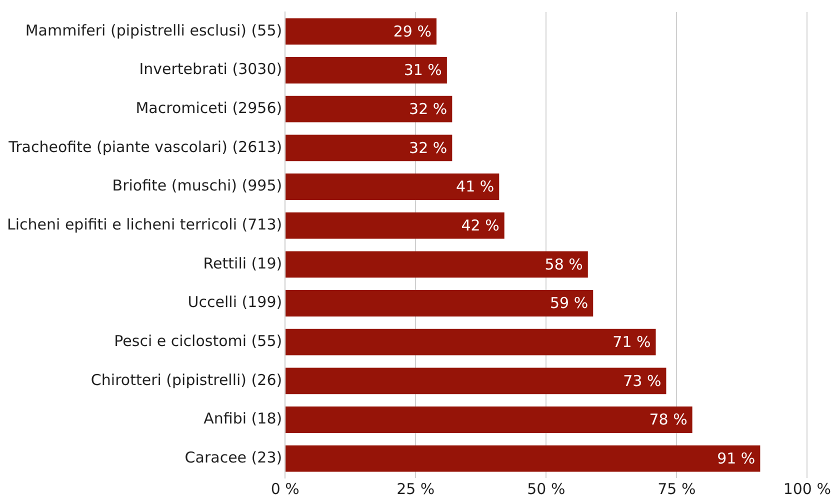 This screenshot has height=502, width=834. Describe the element at coordinates (235, 302) in the screenshot. I see `y-tick-label: Uccelli (199)` at that location.